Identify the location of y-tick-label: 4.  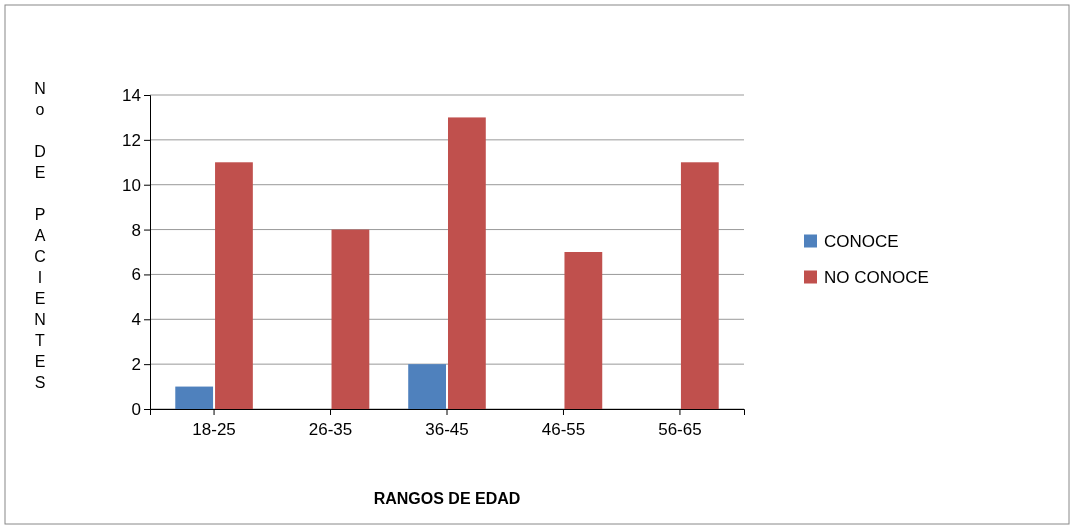
(136, 320).